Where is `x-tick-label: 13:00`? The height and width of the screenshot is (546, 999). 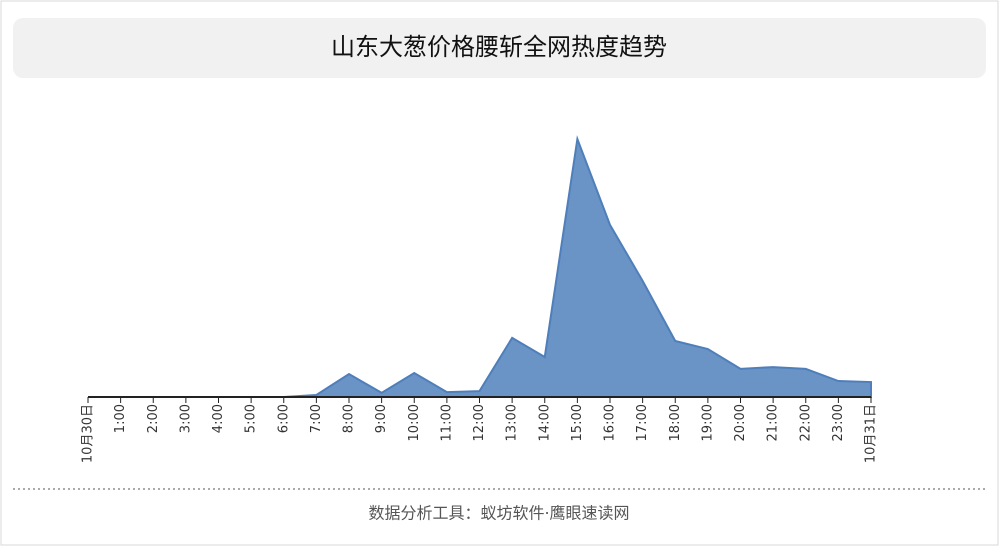
x-tick-label: 13:00 is located at coordinates (512, 422).